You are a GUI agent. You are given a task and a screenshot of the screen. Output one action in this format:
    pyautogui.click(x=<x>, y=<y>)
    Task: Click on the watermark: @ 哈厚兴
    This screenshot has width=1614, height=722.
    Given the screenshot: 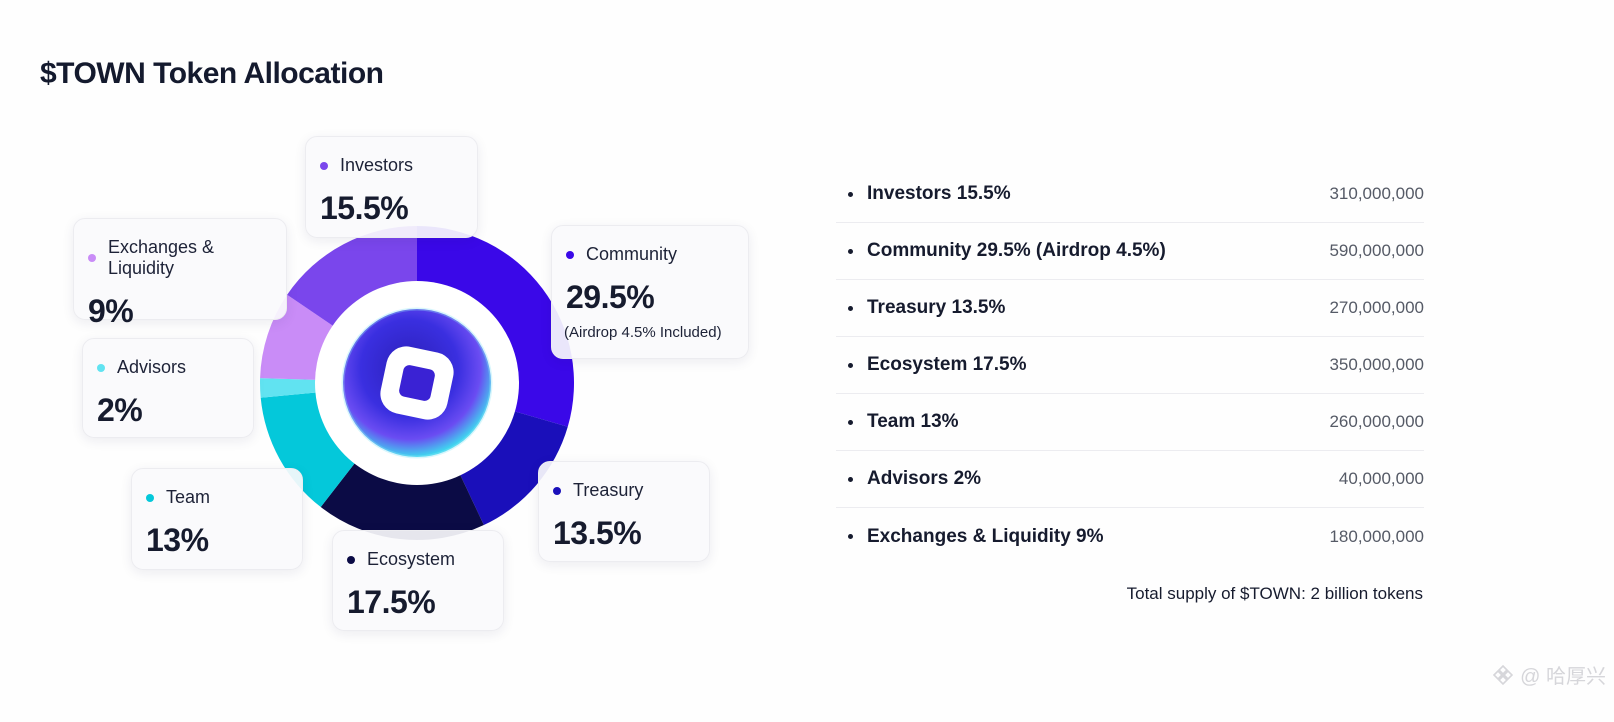 What is the action you would take?
    pyautogui.click(x=1549, y=674)
    